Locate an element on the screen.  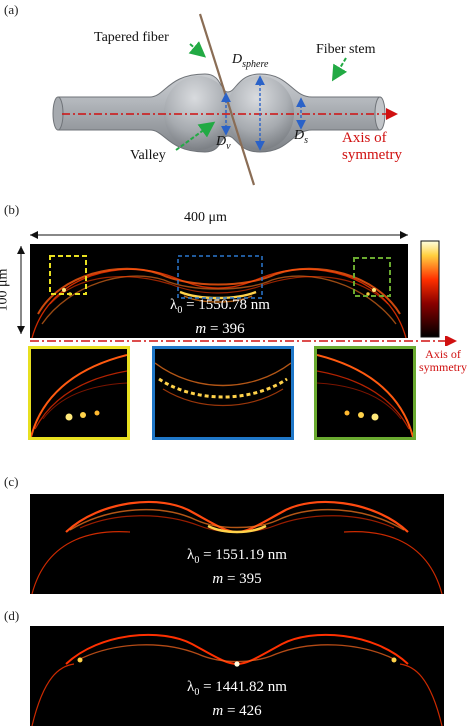
d-v-symbol: Dv is located at coordinates (223, 143).